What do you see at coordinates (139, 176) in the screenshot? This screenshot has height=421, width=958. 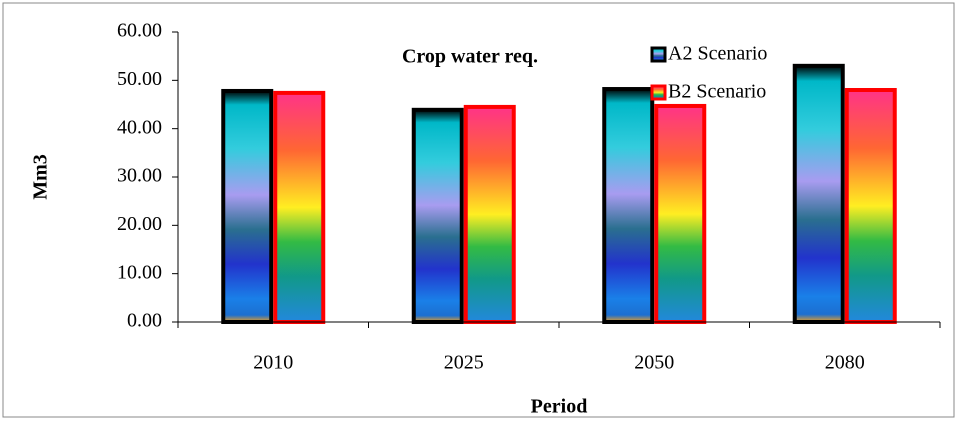 I see `y-tick-label: 30.00` at bounding box center [139, 176].